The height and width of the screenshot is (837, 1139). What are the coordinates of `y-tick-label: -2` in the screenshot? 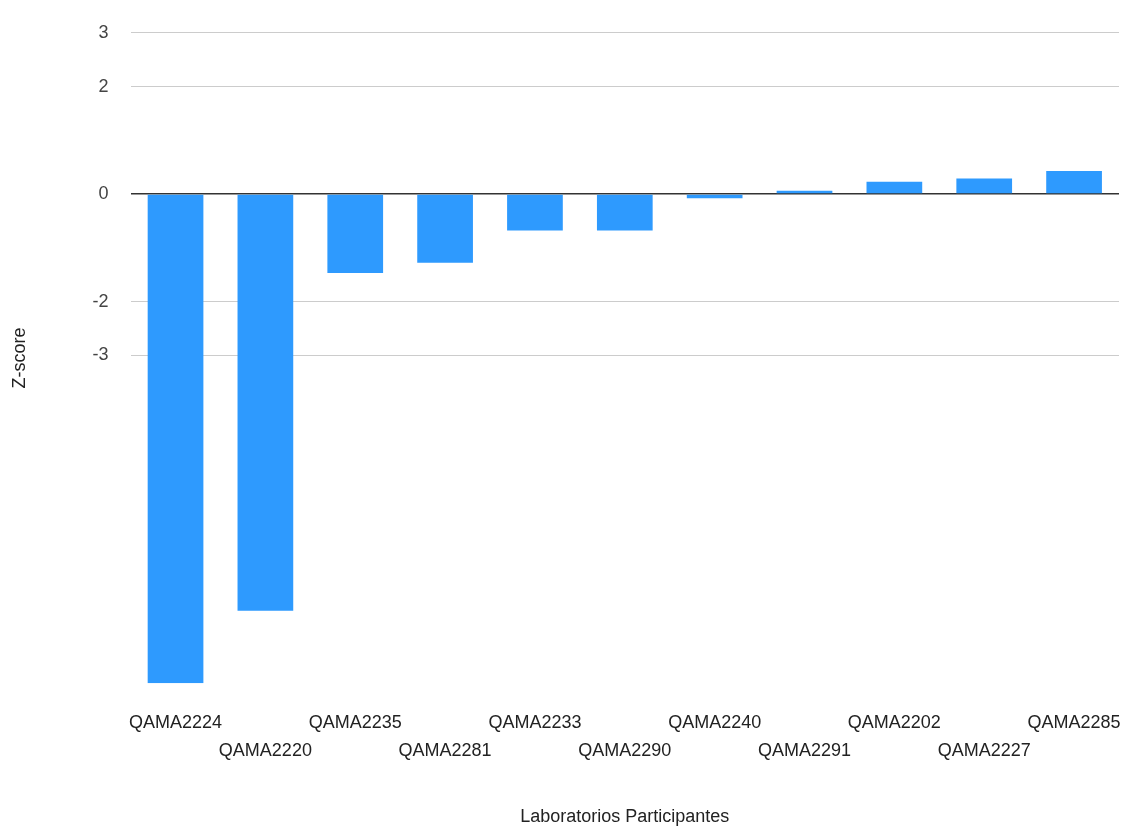 It's located at (100, 300).